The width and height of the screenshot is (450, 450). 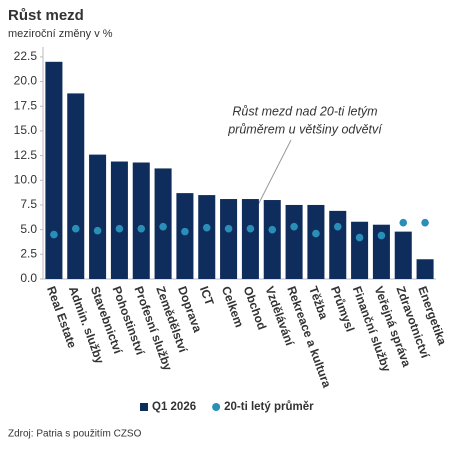 I want to click on chart-subtitle: meziroční změny v %, so click(x=60, y=34).